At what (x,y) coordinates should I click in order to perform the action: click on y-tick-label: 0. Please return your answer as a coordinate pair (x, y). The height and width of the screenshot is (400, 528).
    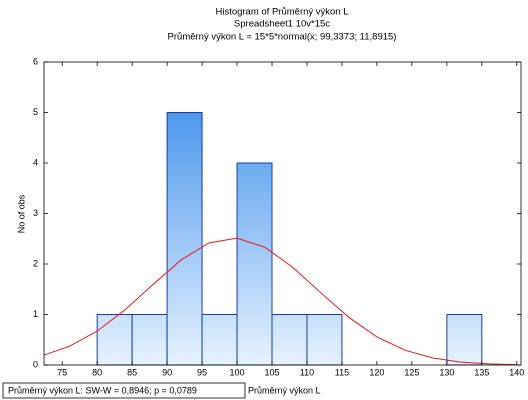
    Looking at the image, I should click on (35, 364).